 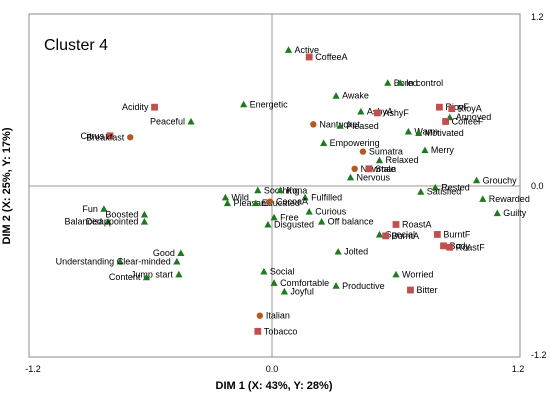 What do you see at coordinates (301, 50) in the screenshot?
I see `data-point: Active` at bounding box center [301, 50].